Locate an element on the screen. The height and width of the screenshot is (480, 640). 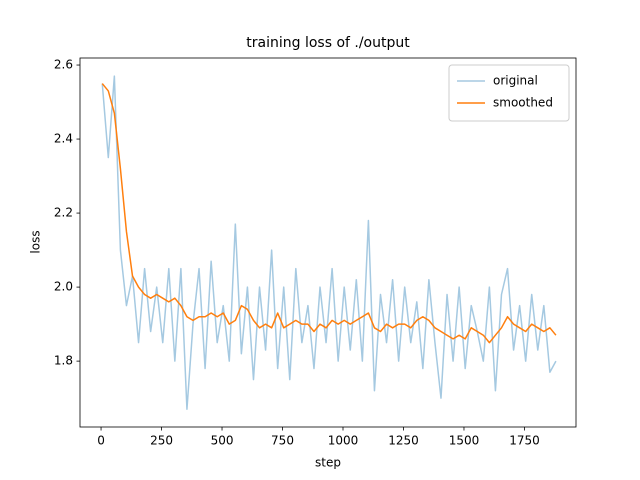
x-tick-label: 750 is located at coordinates (282, 441).